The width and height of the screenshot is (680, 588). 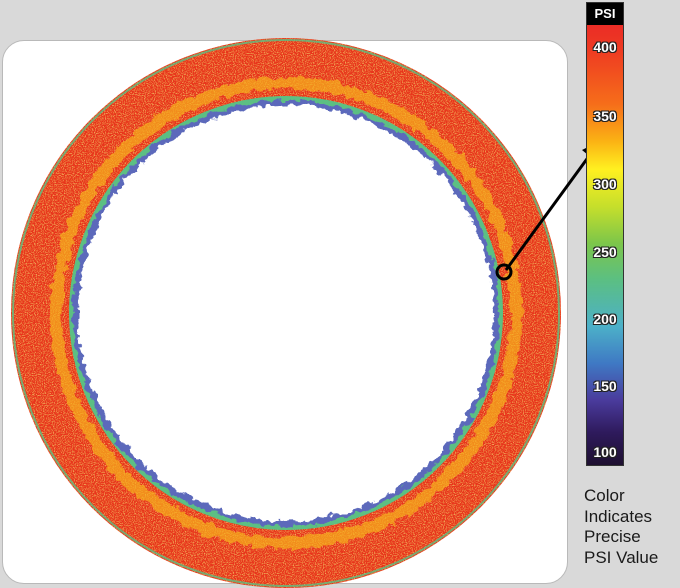 I want to click on psi-color-scale: PSI 400 350 300 250 200 150 100, so click(x=605, y=234).